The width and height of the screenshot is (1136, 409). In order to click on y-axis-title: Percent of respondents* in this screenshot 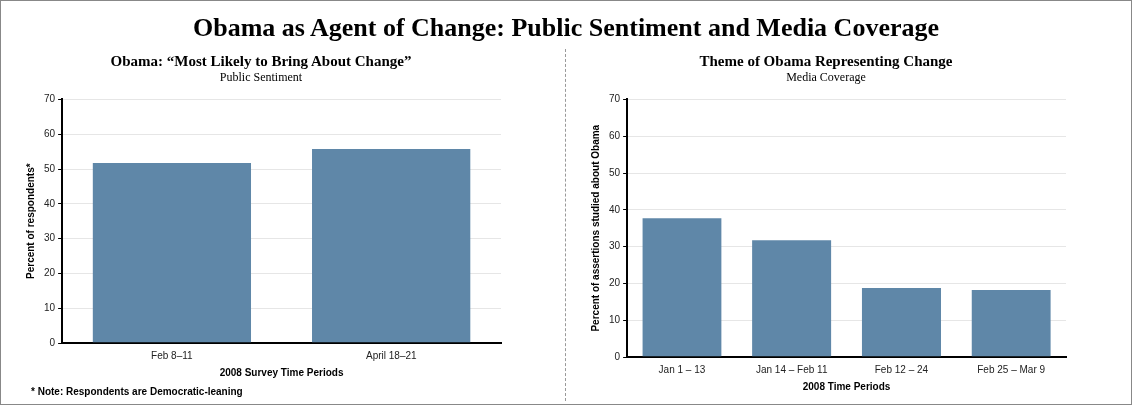, I will do `click(30, 221)`.